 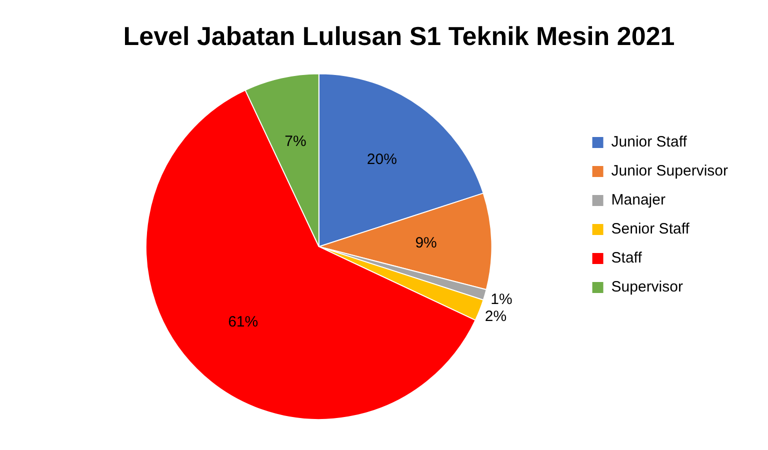 What do you see at coordinates (501, 299) in the screenshot?
I see `data-label: 1%` at bounding box center [501, 299].